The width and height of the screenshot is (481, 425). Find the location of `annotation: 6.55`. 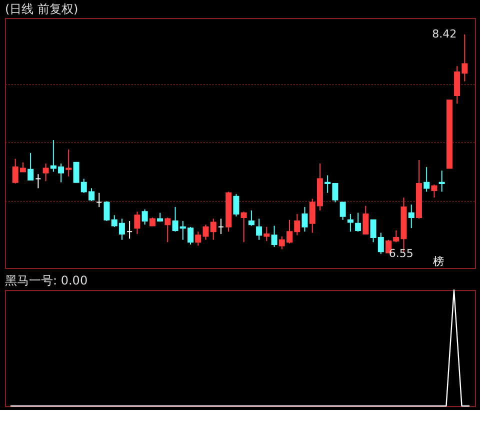

annotation: 6.55 is located at coordinates (401, 253).